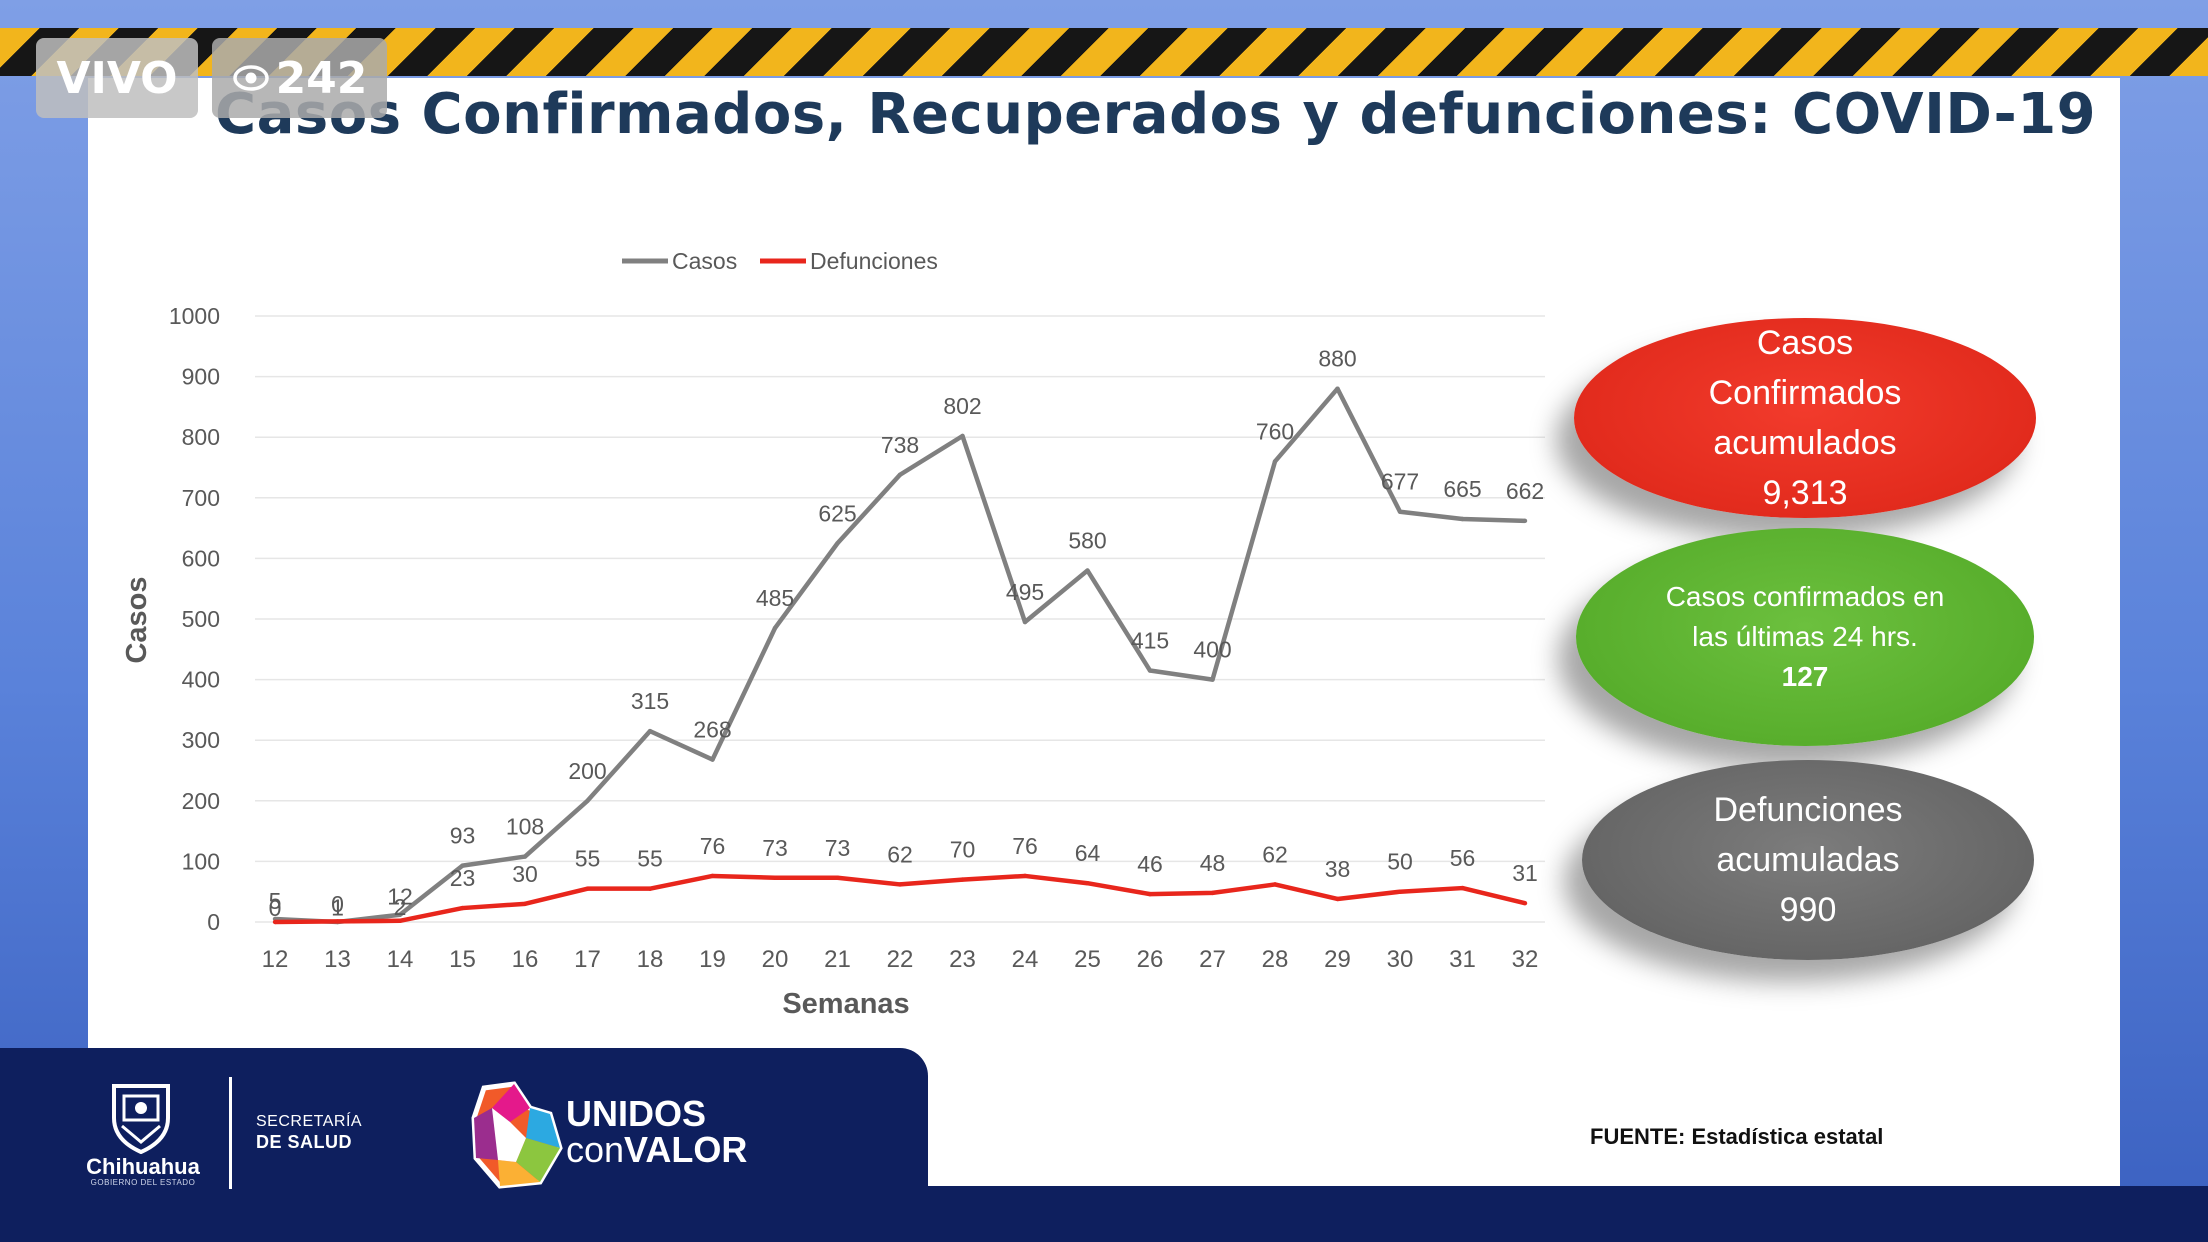 The image size is (2208, 1242). I want to click on x-tick-label: 31, so click(1462, 959).